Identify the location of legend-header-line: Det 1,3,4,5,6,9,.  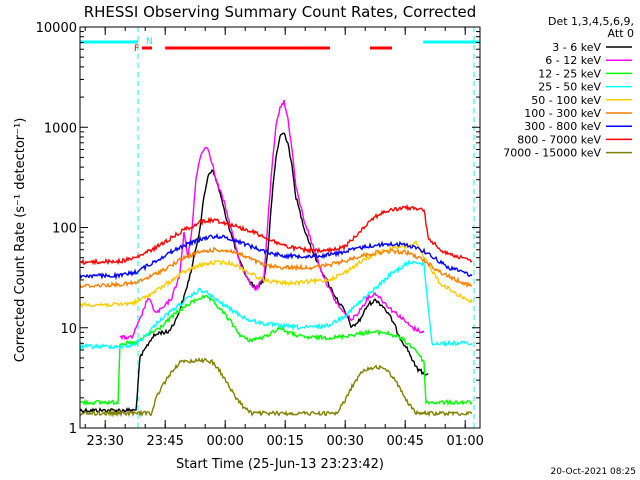
(591, 21).